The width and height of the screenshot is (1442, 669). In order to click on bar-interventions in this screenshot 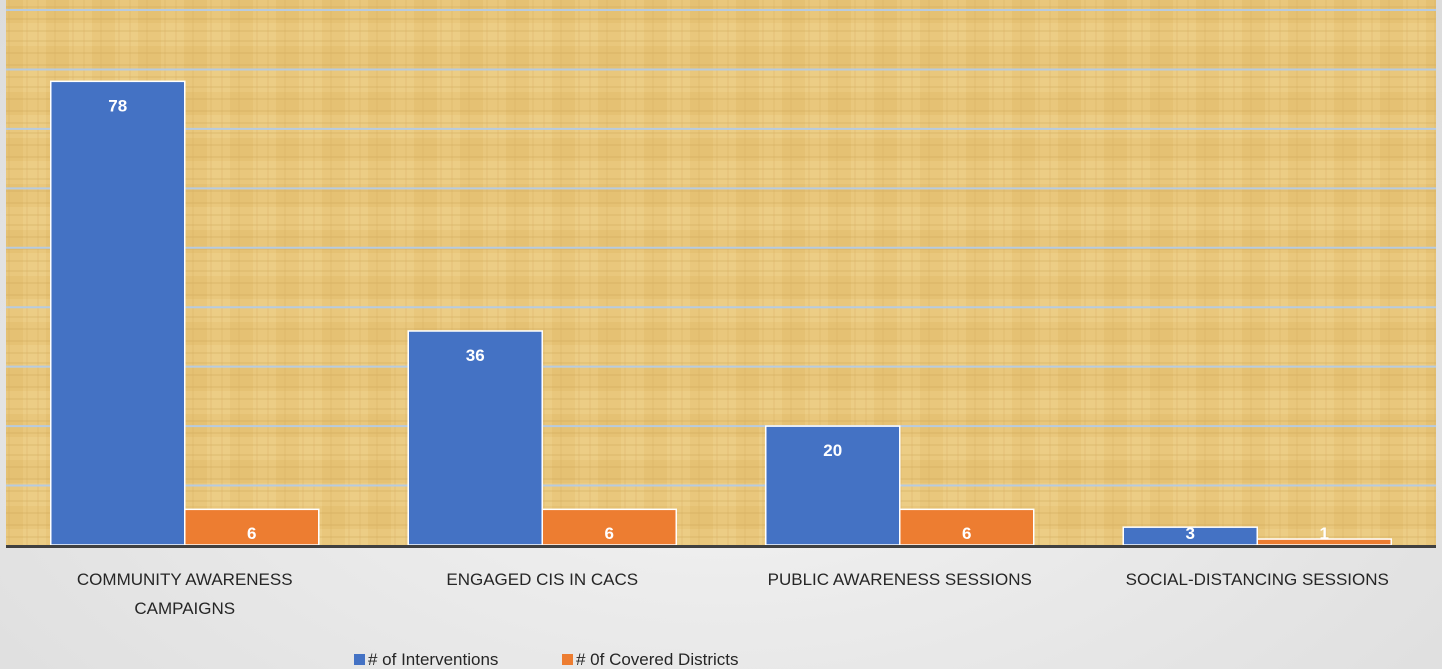, I will do `click(118, 313)`.